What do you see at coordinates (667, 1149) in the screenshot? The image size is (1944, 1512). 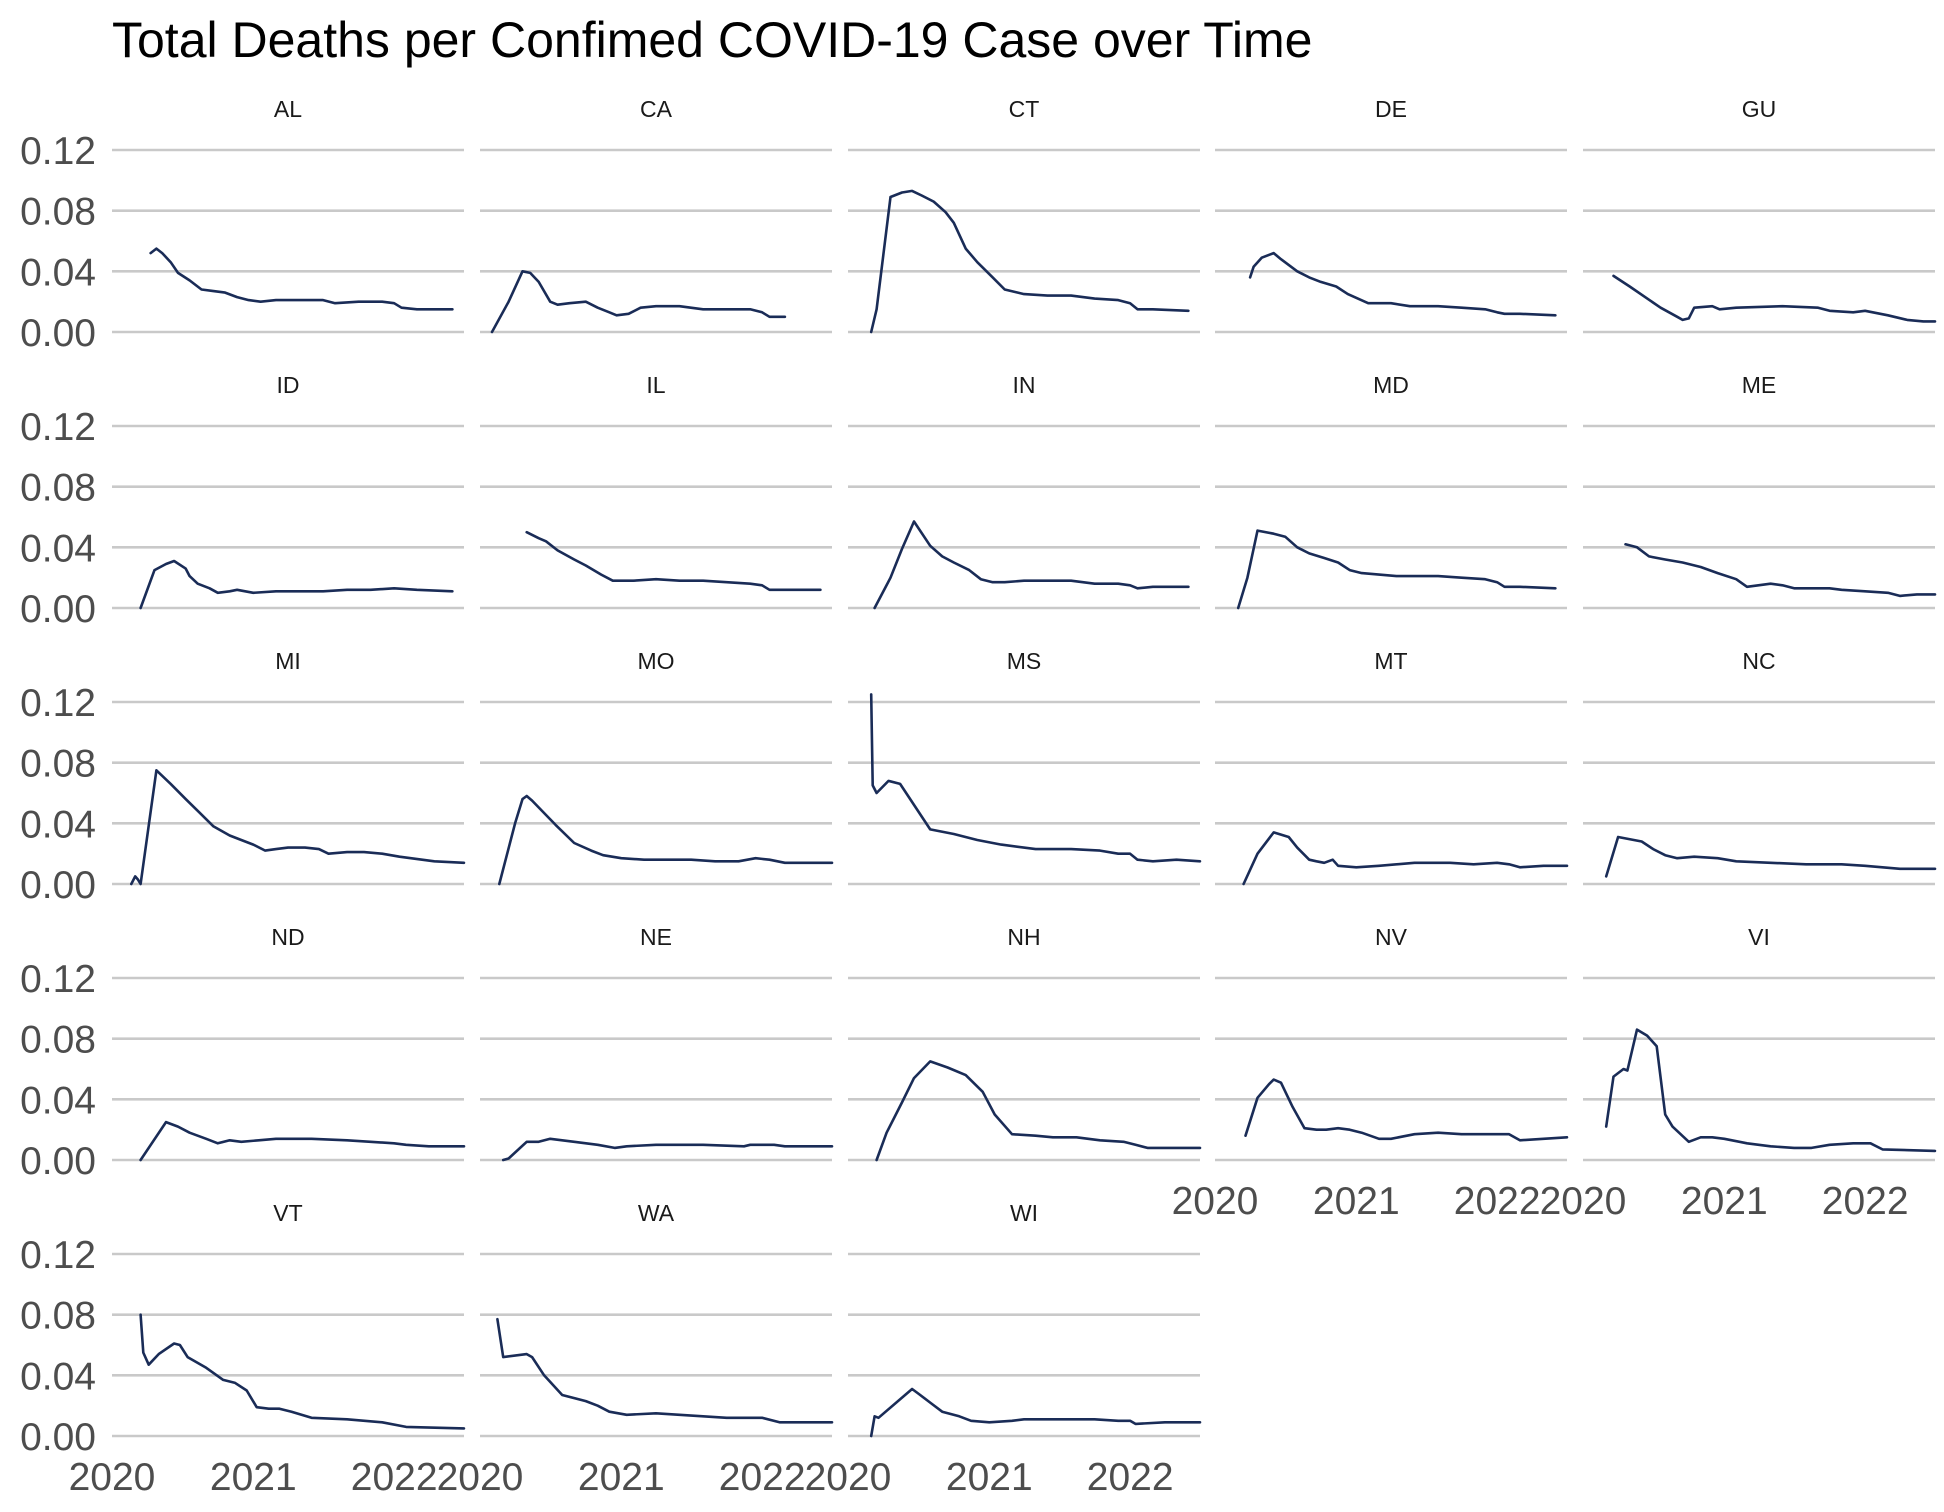 I see `series-line-ne` at bounding box center [667, 1149].